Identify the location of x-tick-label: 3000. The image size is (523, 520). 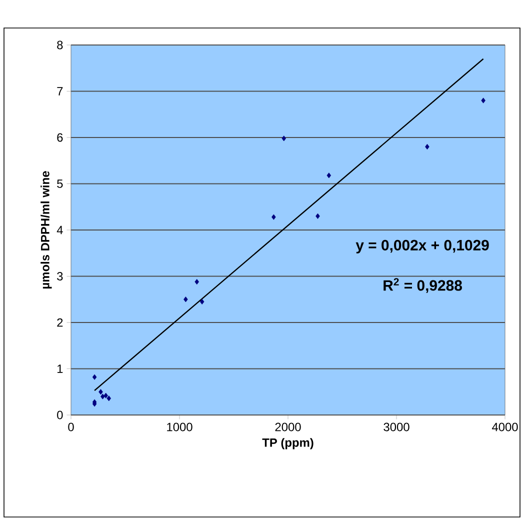
(397, 427).